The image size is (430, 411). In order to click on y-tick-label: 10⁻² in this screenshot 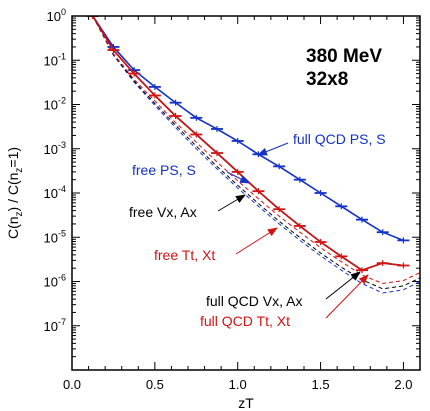, I will do `click(55, 104)`.